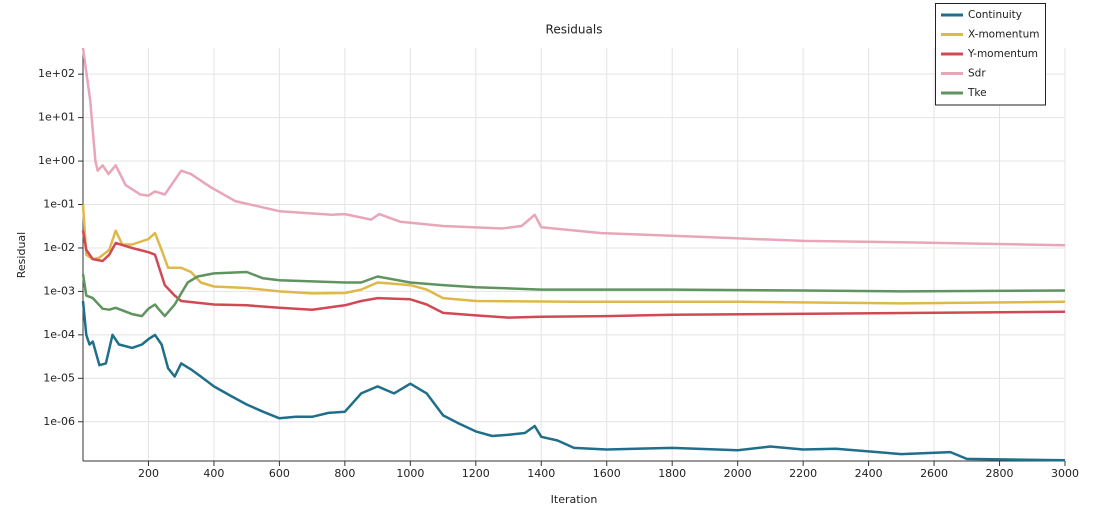 The width and height of the screenshot is (1100, 520). Describe the element at coordinates (934, 473) in the screenshot. I see `x-tick-label: 2600` at that location.